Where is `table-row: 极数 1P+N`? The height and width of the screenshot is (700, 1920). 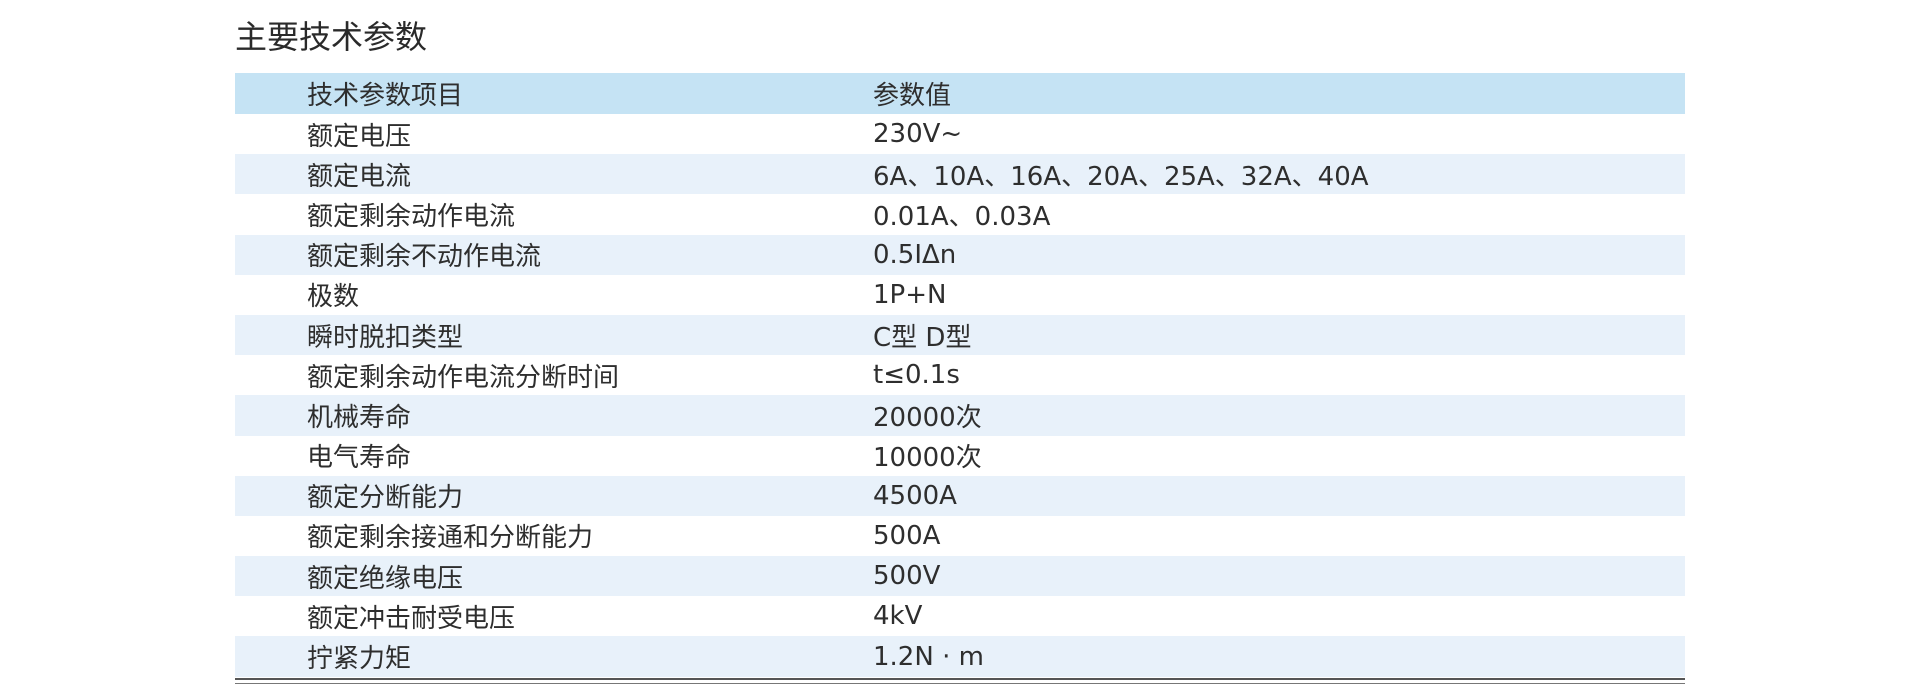 table-row: 极数 1P+N is located at coordinates (960, 295).